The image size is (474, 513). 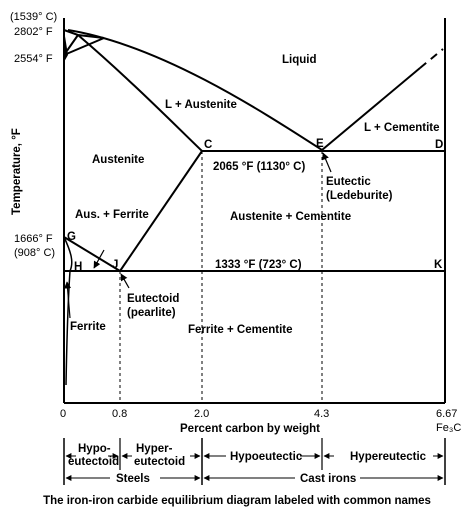 What do you see at coordinates (140, 93) in the screenshot?
I see `solidus` at bounding box center [140, 93].